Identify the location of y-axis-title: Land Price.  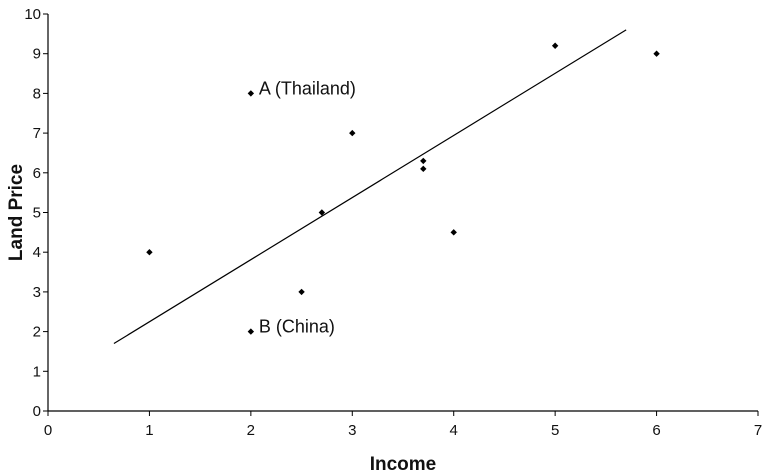
(16, 212).